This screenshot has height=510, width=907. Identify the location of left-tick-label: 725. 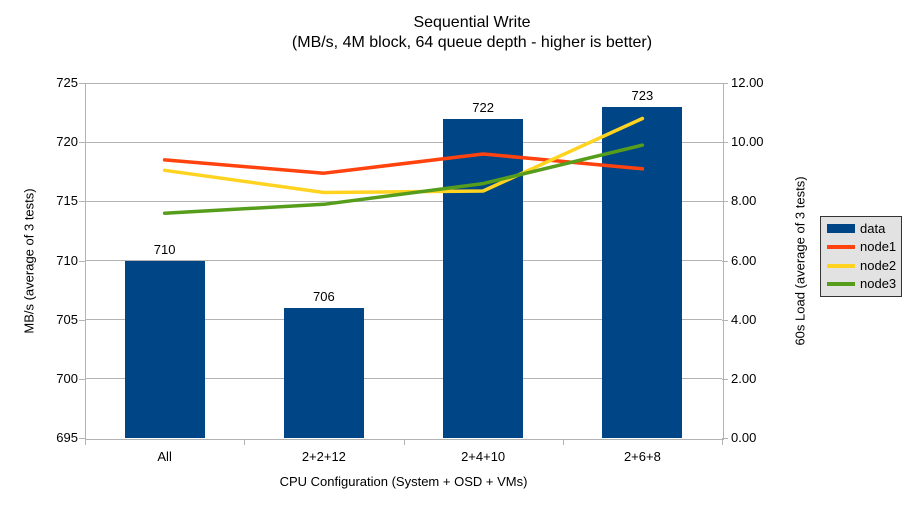
(67, 82).